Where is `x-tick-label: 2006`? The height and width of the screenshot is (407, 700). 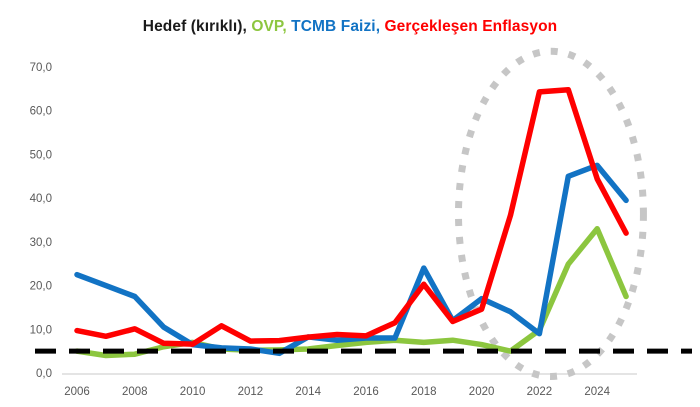 x-tick-label: 2006 is located at coordinates (77, 392).